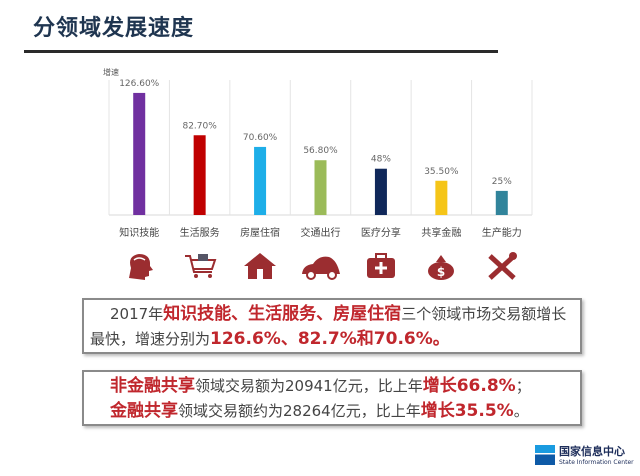 This screenshot has height=476, width=640. What do you see at coordinates (467, 411) in the screenshot?
I see `highlight: 增长35.5%` at bounding box center [467, 411].